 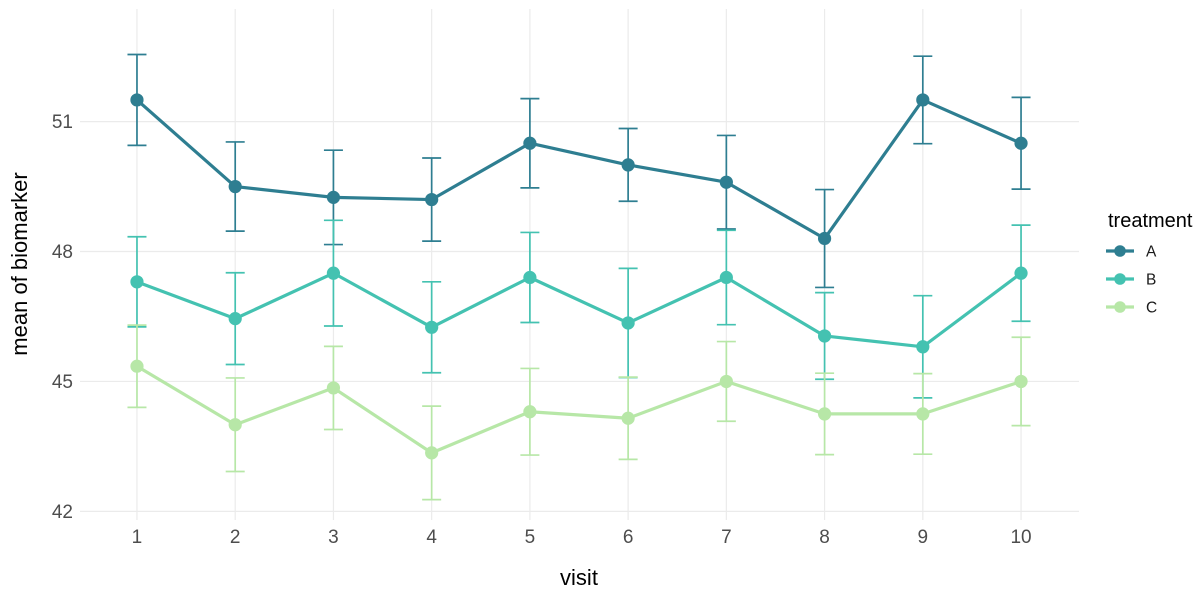 I want to click on legend-title: treatment, so click(x=1150, y=221).